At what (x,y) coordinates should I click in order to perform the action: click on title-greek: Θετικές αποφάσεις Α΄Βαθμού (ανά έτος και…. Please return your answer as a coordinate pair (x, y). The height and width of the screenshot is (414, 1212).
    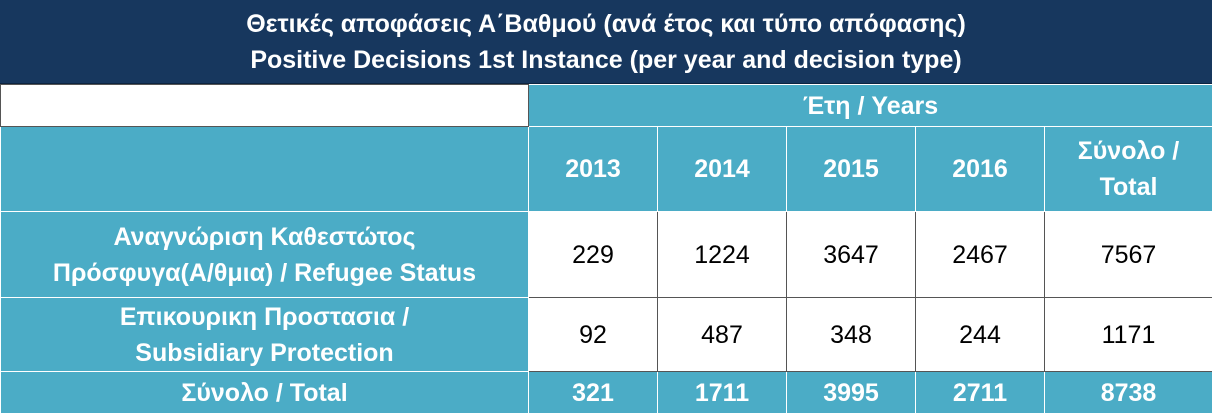
    Looking at the image, I should click on (606, 24).